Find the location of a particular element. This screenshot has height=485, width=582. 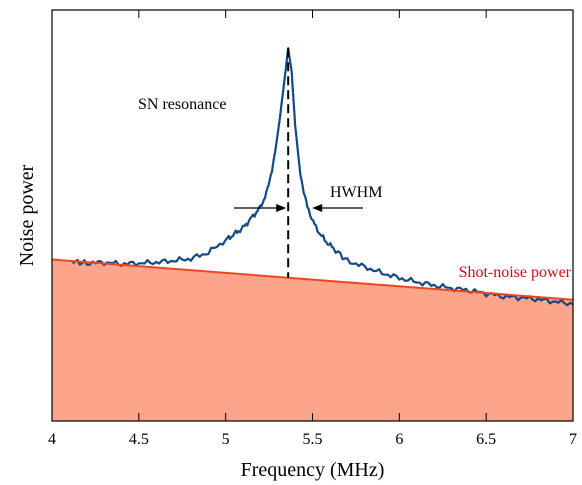

hwhm-arrowhead-right is located at coordinates (317, 208).